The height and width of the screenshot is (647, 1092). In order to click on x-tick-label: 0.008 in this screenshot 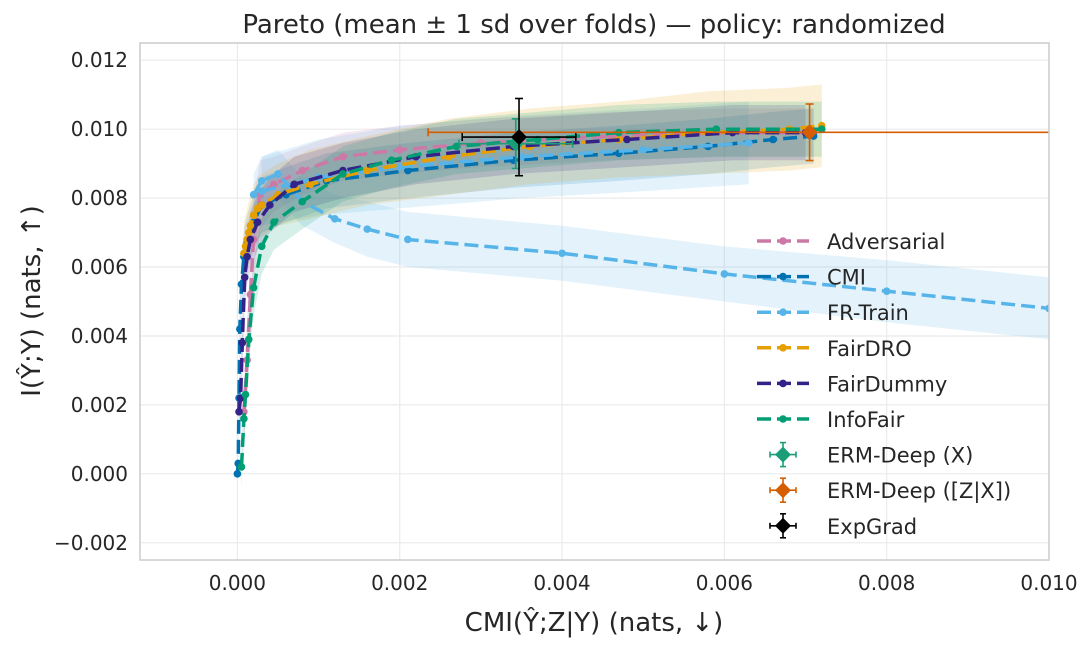, I will do `click(886, 583)`.